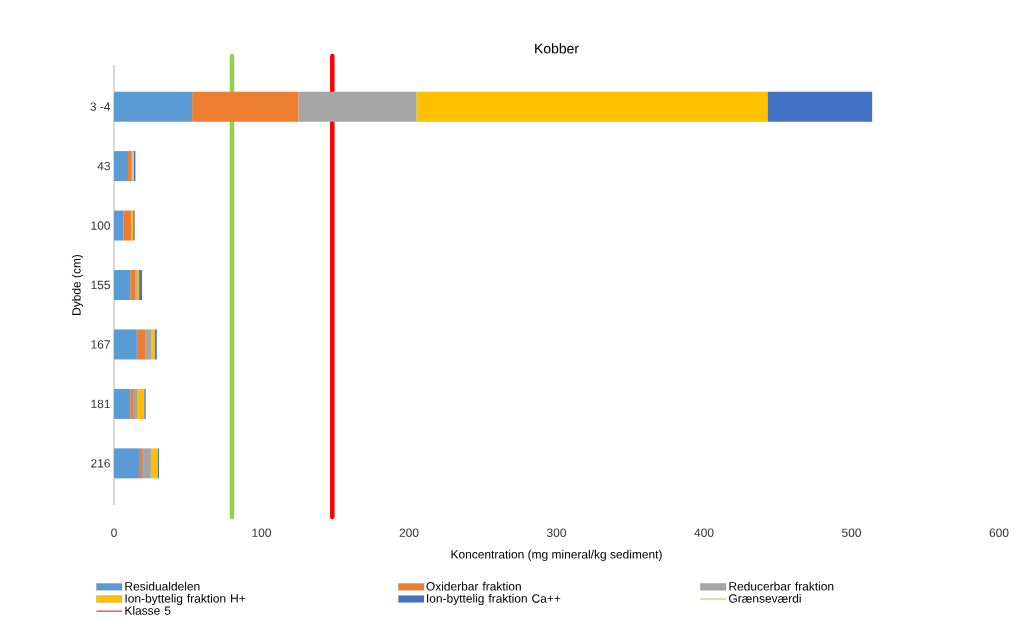  I want to click on x-tick-label: 0, so click(114, 532).